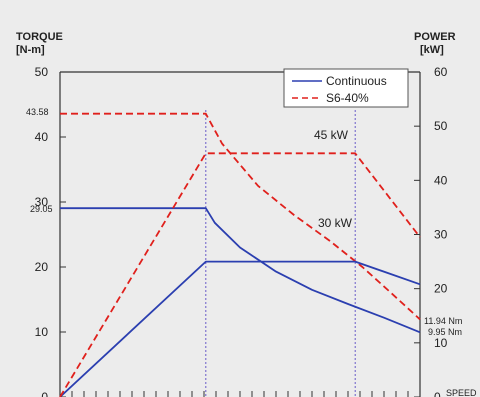 This screenshot has height=397, width=480. What do you see at coordinates (44, 393) in the screenshot?
I see `left-tick-label: 0` at bounding box center [44, 393].